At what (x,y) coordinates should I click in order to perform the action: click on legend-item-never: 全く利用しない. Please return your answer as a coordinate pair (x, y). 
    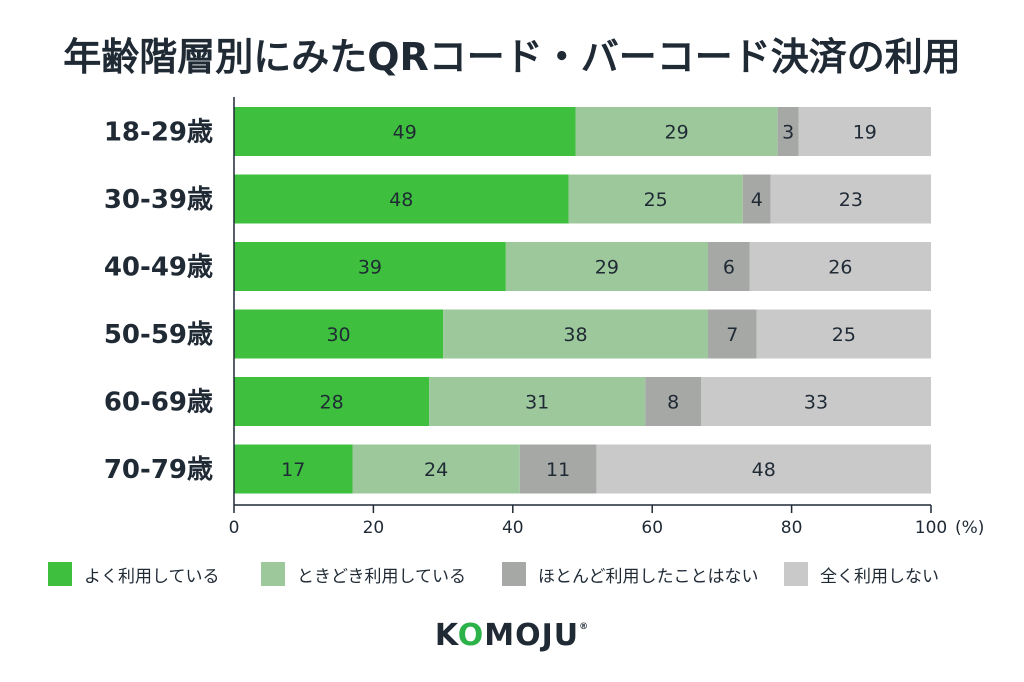
    Looking at the image, I should click on (861, 574).